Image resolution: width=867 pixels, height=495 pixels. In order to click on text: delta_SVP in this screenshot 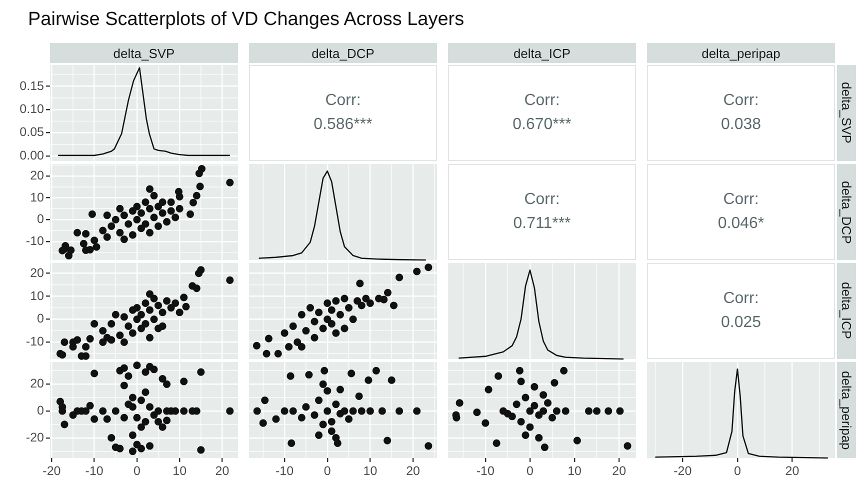, I will do `click(846, 113)`.